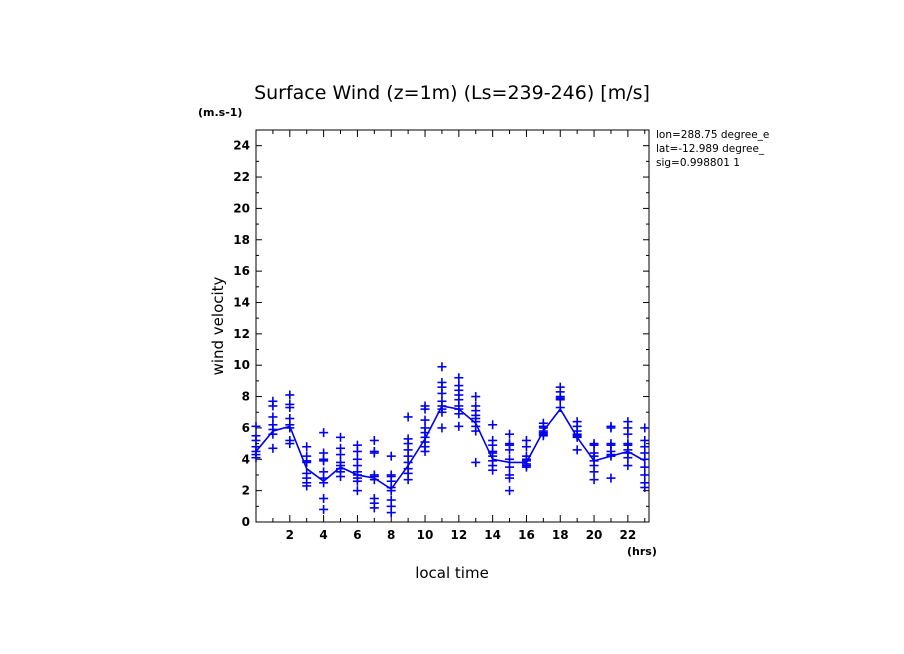 This screenshot has height=654, width=904. Describe the element at coordinates (357, 535) in the screenshot. I see `x-tick-label: 6` at that location.